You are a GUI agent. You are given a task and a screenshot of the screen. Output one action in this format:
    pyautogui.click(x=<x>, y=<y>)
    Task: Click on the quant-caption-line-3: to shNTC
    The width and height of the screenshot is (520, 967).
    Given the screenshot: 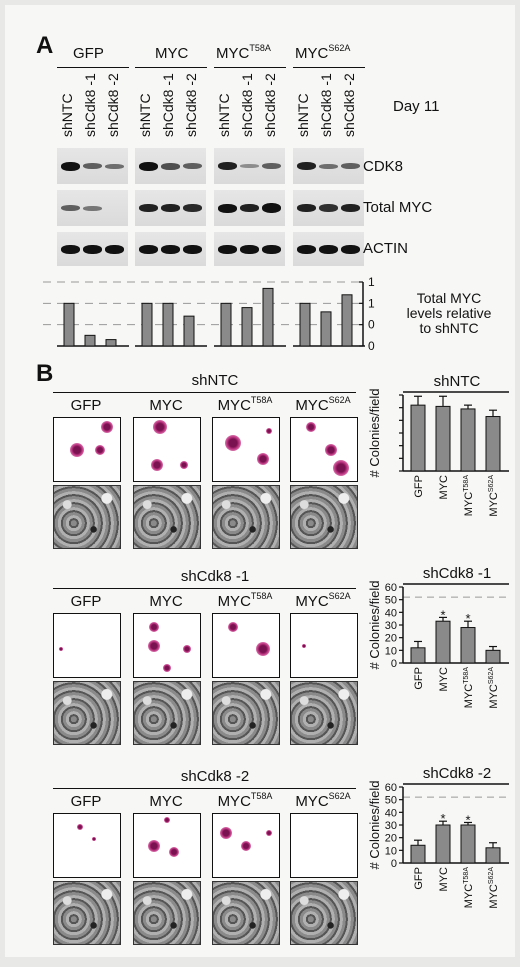 What is the action you would take?
    pyautogui.click(x=449, y=328)
    